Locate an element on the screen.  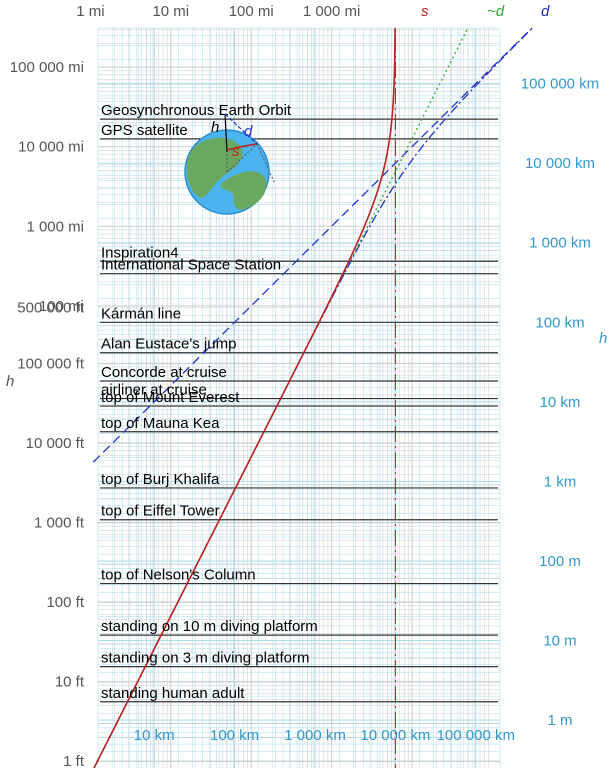
inset-s-arc is located at coordinates (242, 147).